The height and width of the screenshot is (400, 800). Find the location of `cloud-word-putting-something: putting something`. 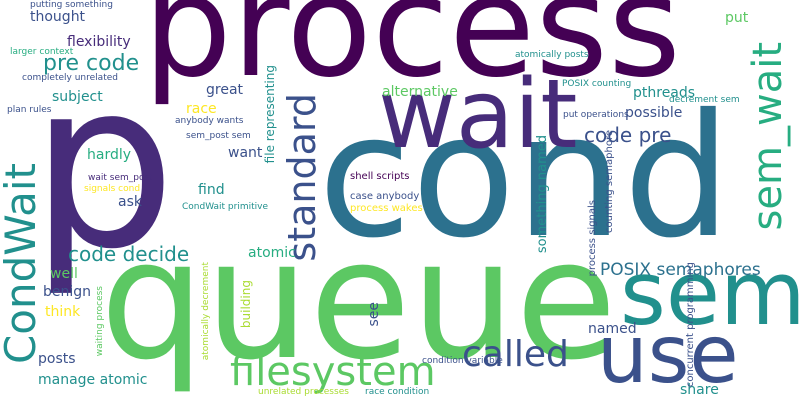

cloud-word-putting-something: putting something is located at coordinates (71, 5).